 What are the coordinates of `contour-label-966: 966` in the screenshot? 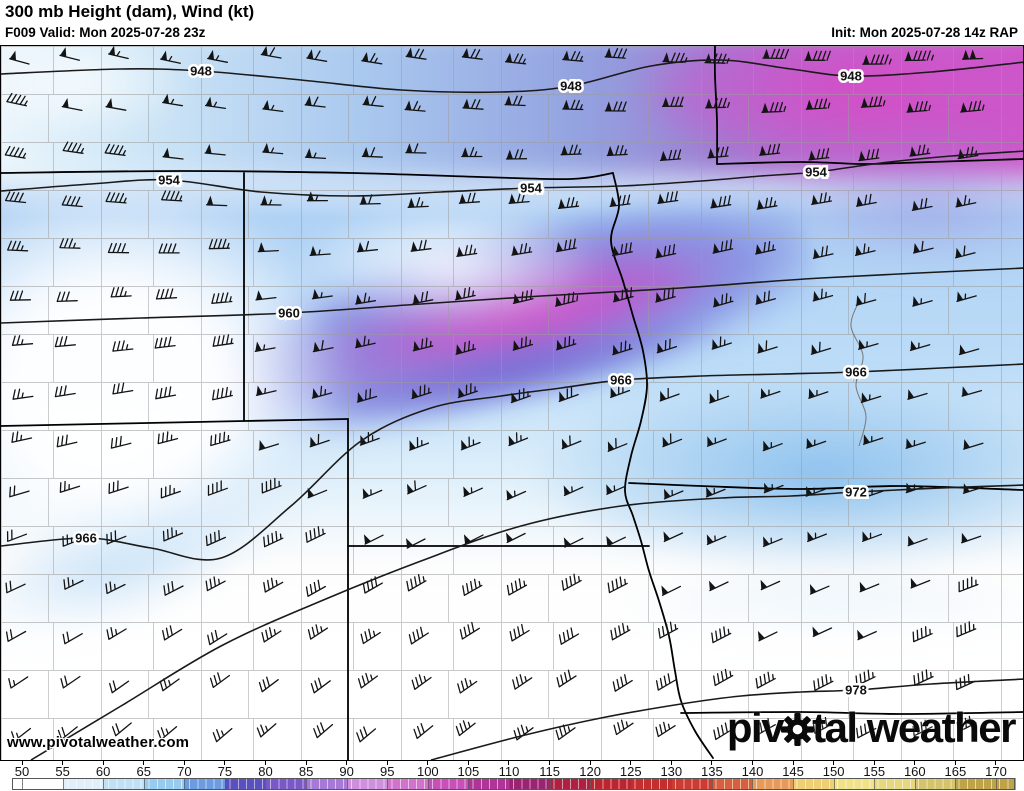 It's located at (856, 371).